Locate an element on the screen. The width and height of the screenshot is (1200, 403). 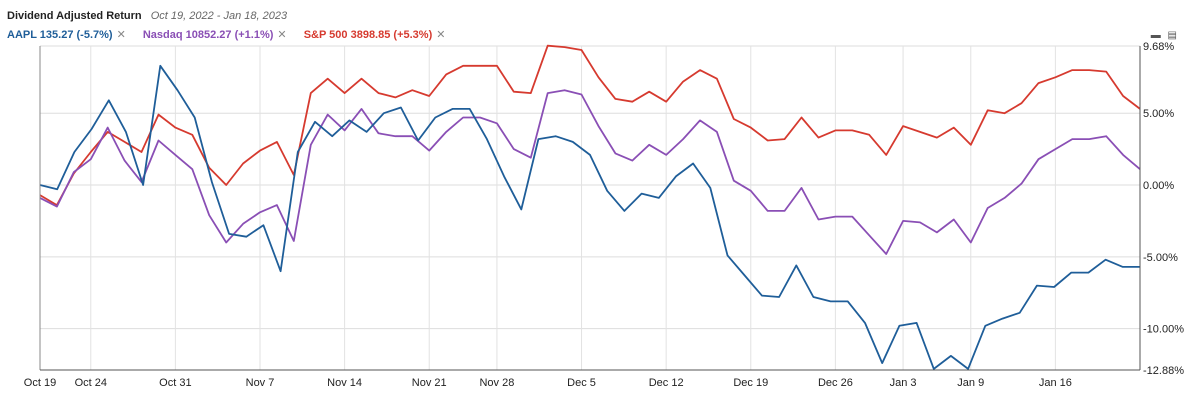
y-tick-label: 0.00% is located at coordinates (1158, 186).